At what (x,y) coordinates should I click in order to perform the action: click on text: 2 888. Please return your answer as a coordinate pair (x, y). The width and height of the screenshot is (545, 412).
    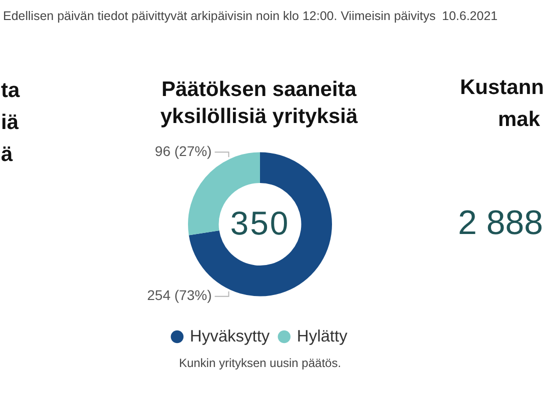
    Looking at the image, I should click on (501, 223).